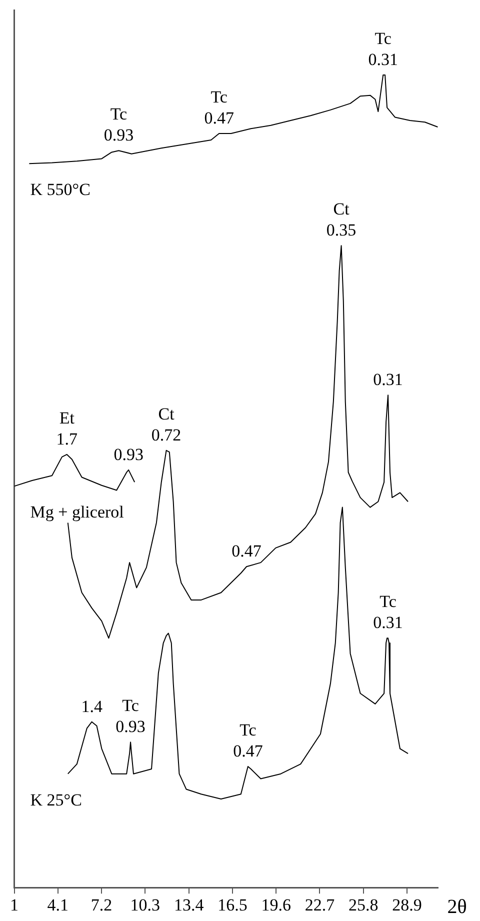 Image resolution: width=480 pixels, height=921 pixels. I want to click on x-tick-label: 28.9, so click(407, 904).